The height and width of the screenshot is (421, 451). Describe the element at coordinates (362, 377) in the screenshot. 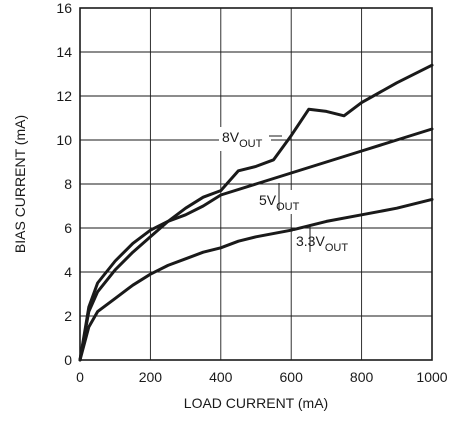

I see `x-tick-label: 800` at that location.